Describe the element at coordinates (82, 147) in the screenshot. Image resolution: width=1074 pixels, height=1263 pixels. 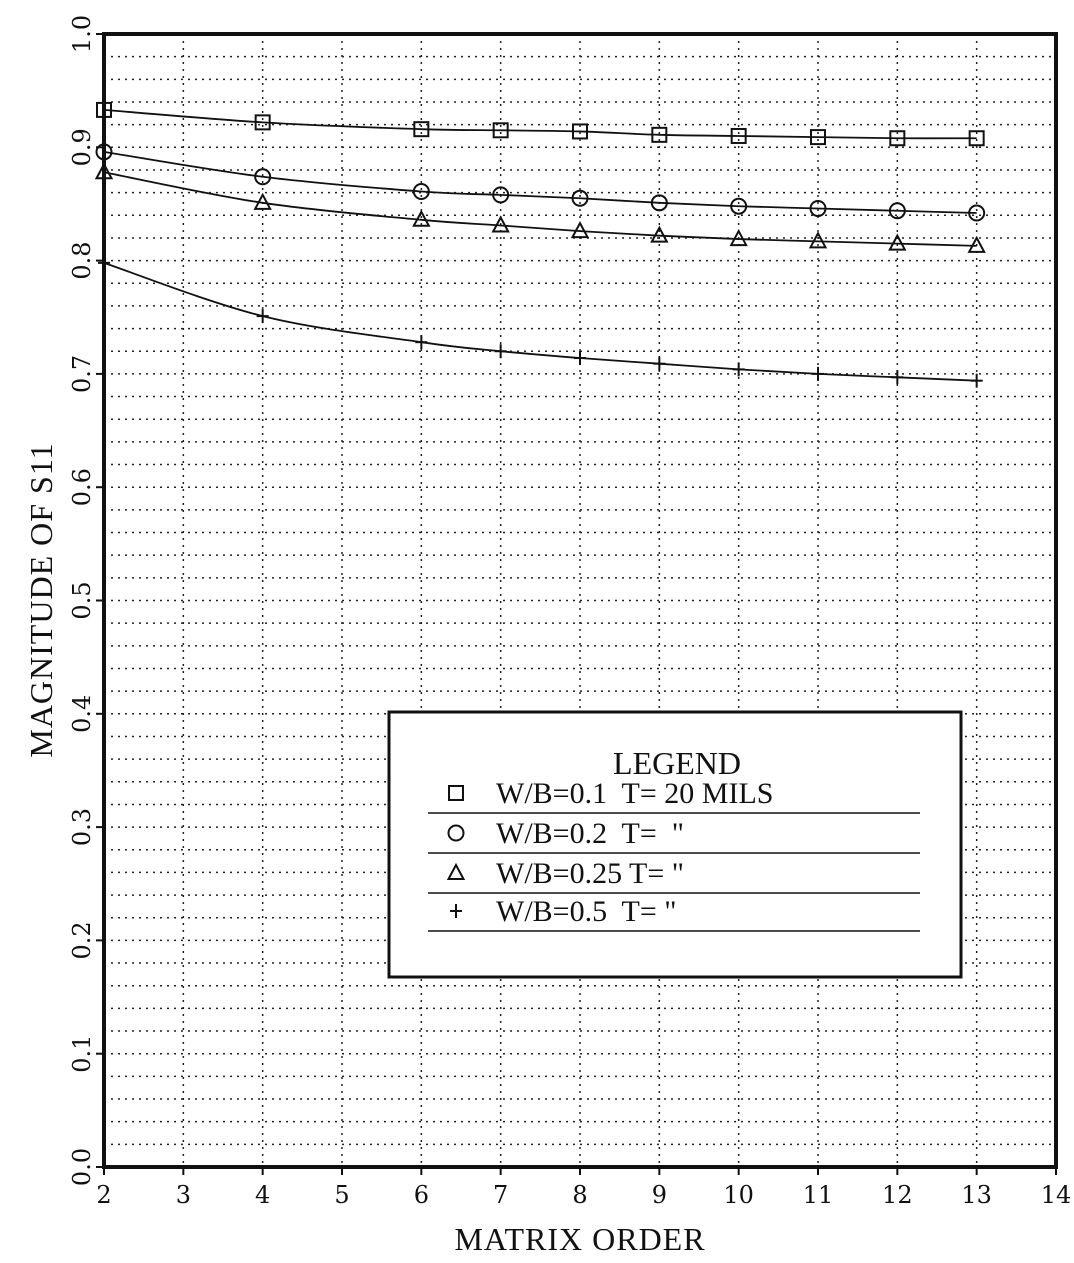
I see `y-tick-label: 0.9` at that location.